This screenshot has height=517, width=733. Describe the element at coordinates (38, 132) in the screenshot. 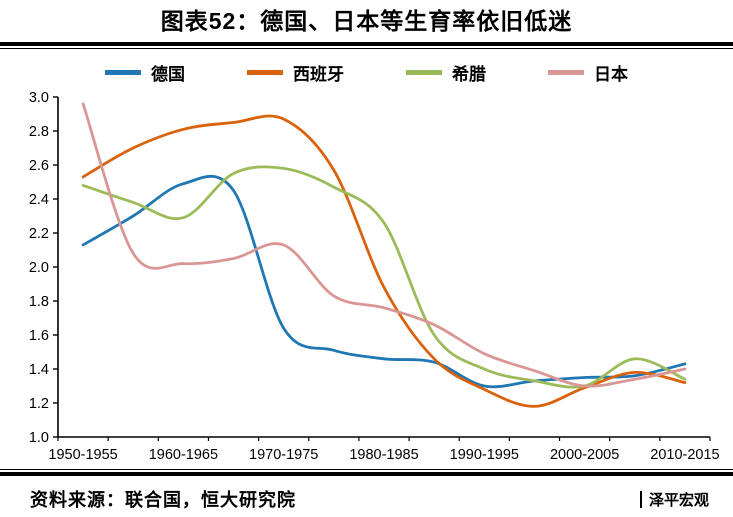

I see `y-tick-label: 2.8` at that location.